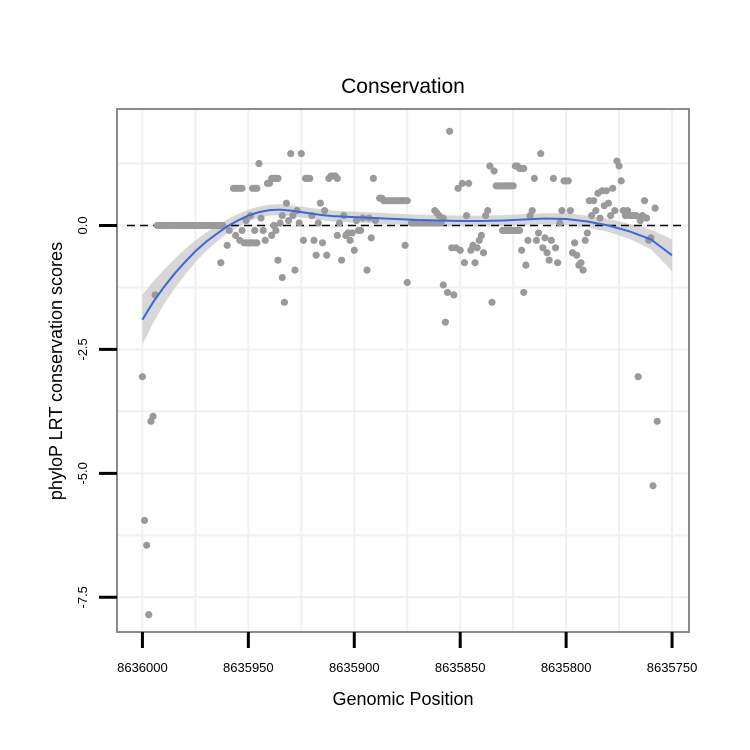 This screenshot has width=750, height=750. I want to click on y-tick-label: -7.5, so click(82, 597).